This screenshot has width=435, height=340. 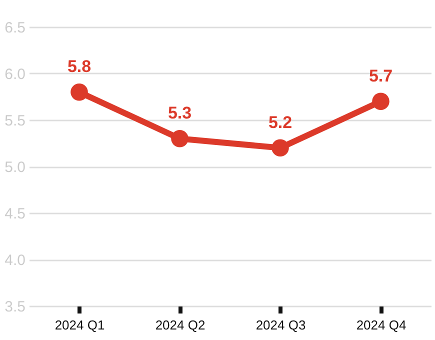 I want to click on x-tick-label: 2024 Q2, so click(x=180, y=325).